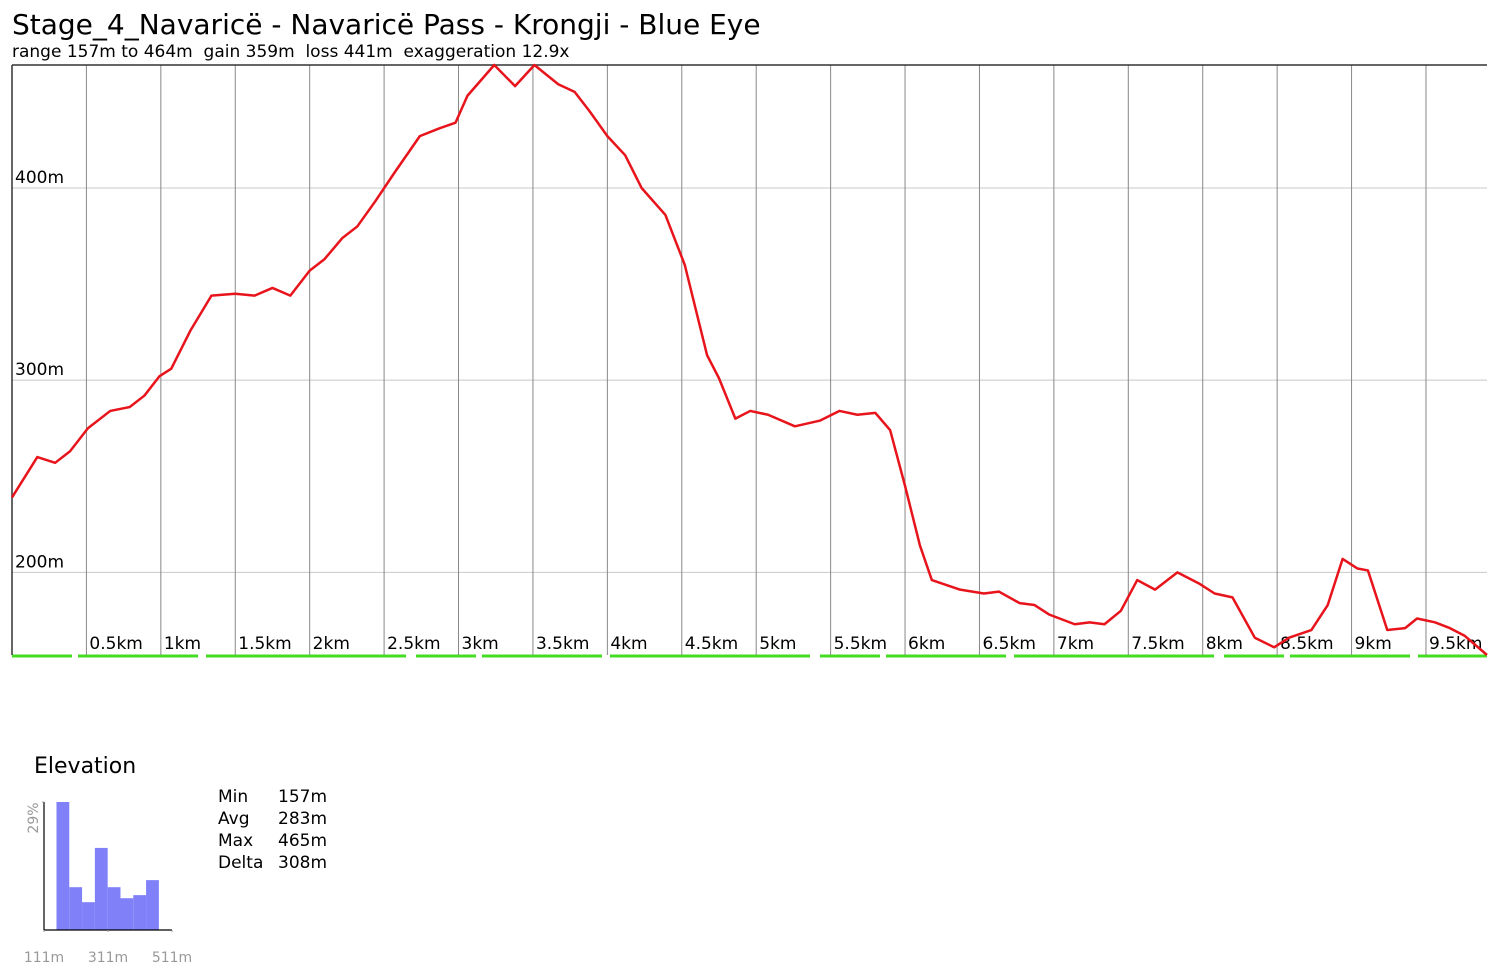  I want to click on y-tick-label: 200m, so click(39, 562).